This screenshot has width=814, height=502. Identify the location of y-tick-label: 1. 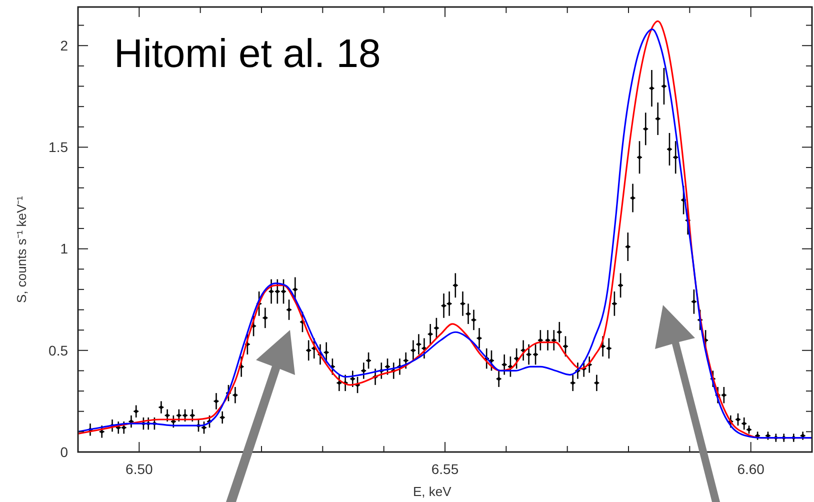
(64, 248).